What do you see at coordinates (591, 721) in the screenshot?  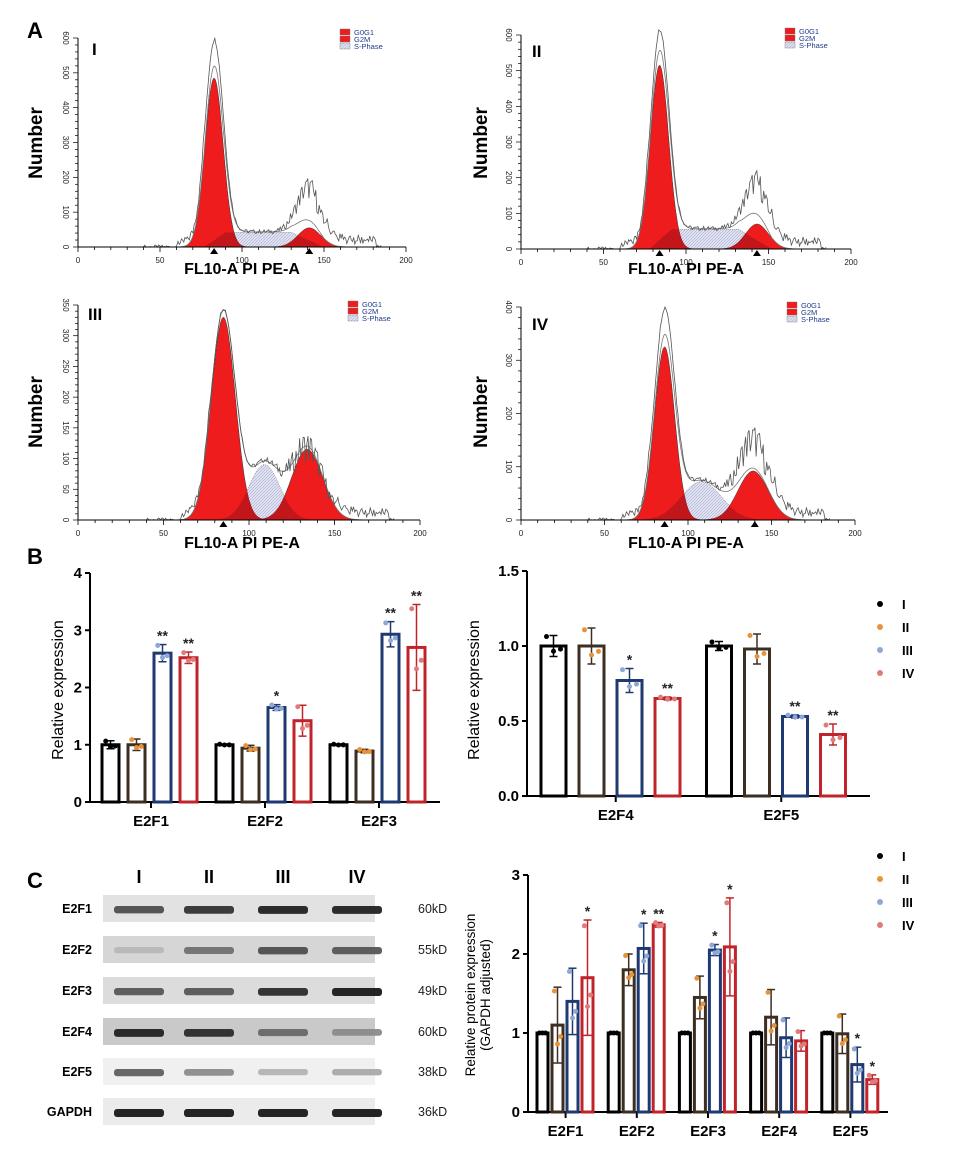 I see `bar-II-E2F4` at bounding box center [591, 721].